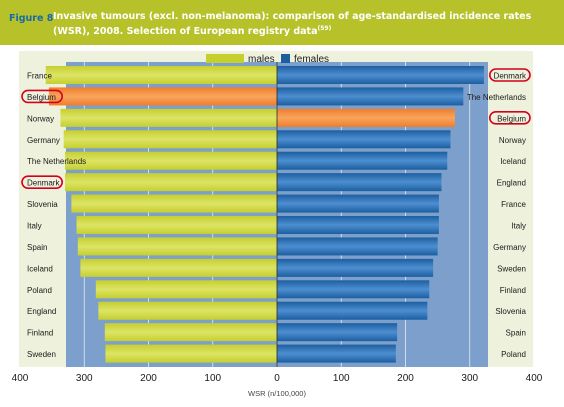 The image size is (564, 407). What do you see at coordinates (277, 378) in the screenshot?
I see `x-tick-label: 0` at bounding box center [277, 378].